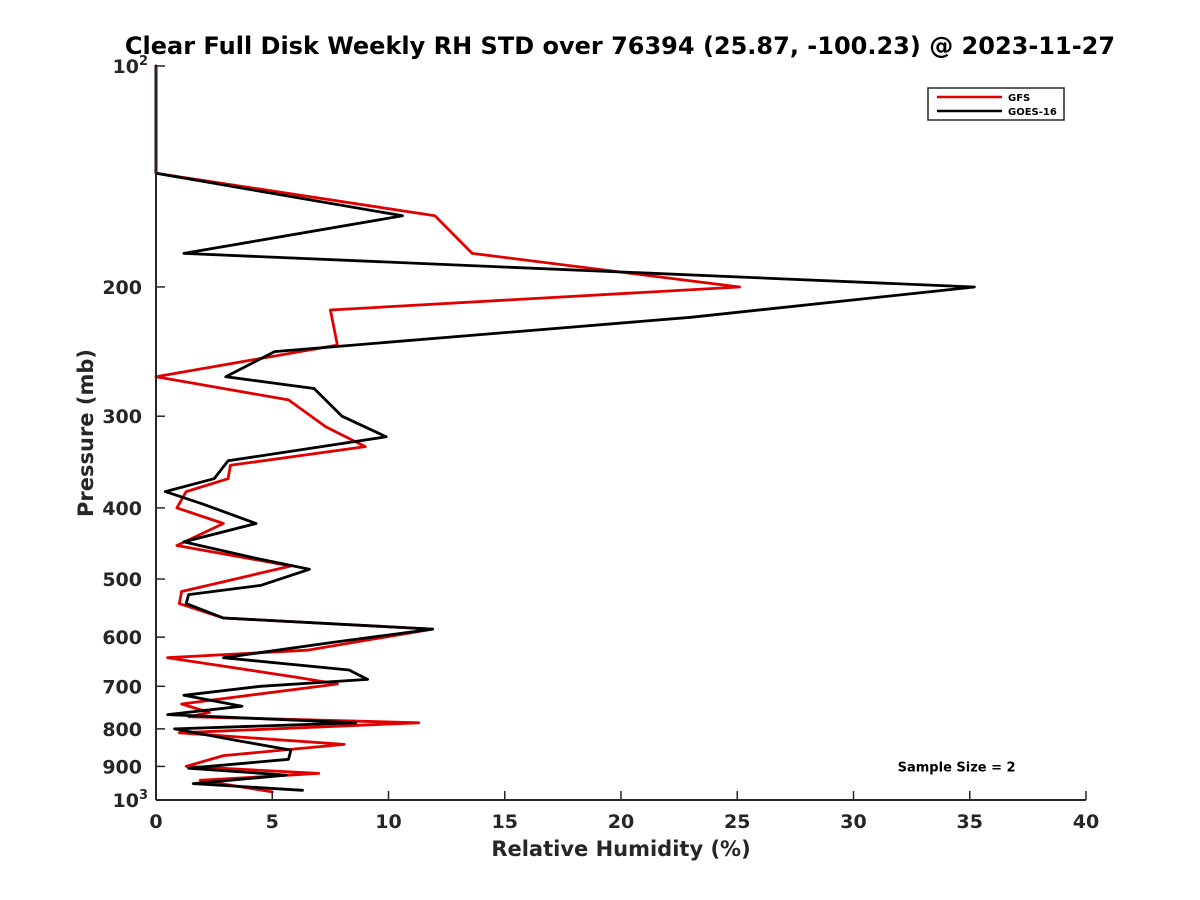 The width and height of the screenshot is (1200, 900). What do you see at coordinates (1086, 822) in the screenshot?
I see `x-tick-label: 40` at bounding box center [1086, 822].